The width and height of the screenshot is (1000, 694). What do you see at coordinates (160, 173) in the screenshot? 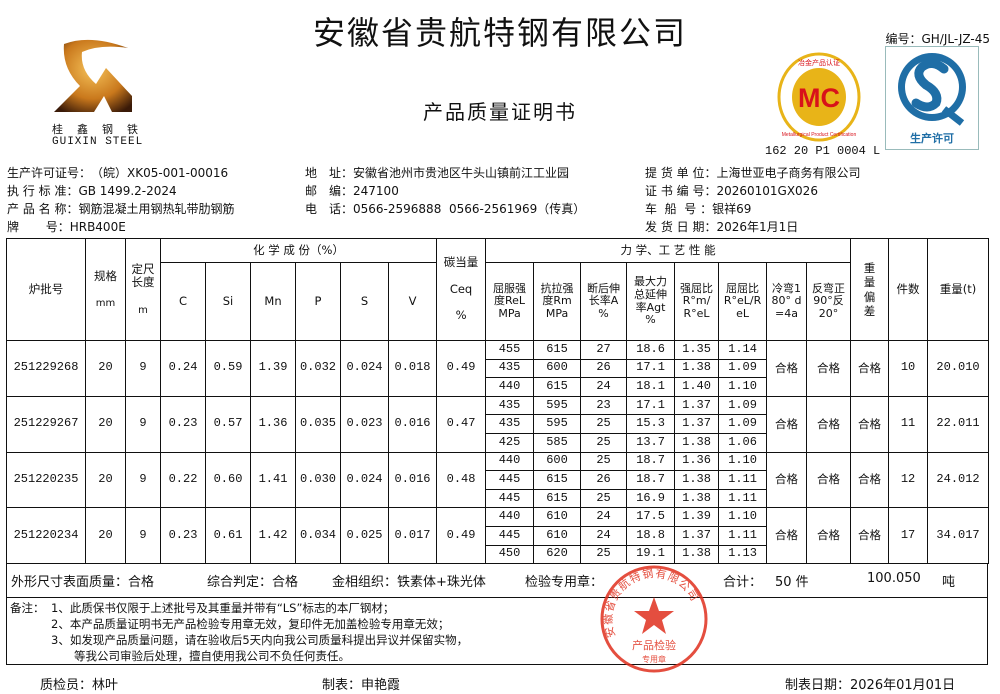
I see `info-value: （皖）XK05-001-00016` at bounding box center [160, 173].